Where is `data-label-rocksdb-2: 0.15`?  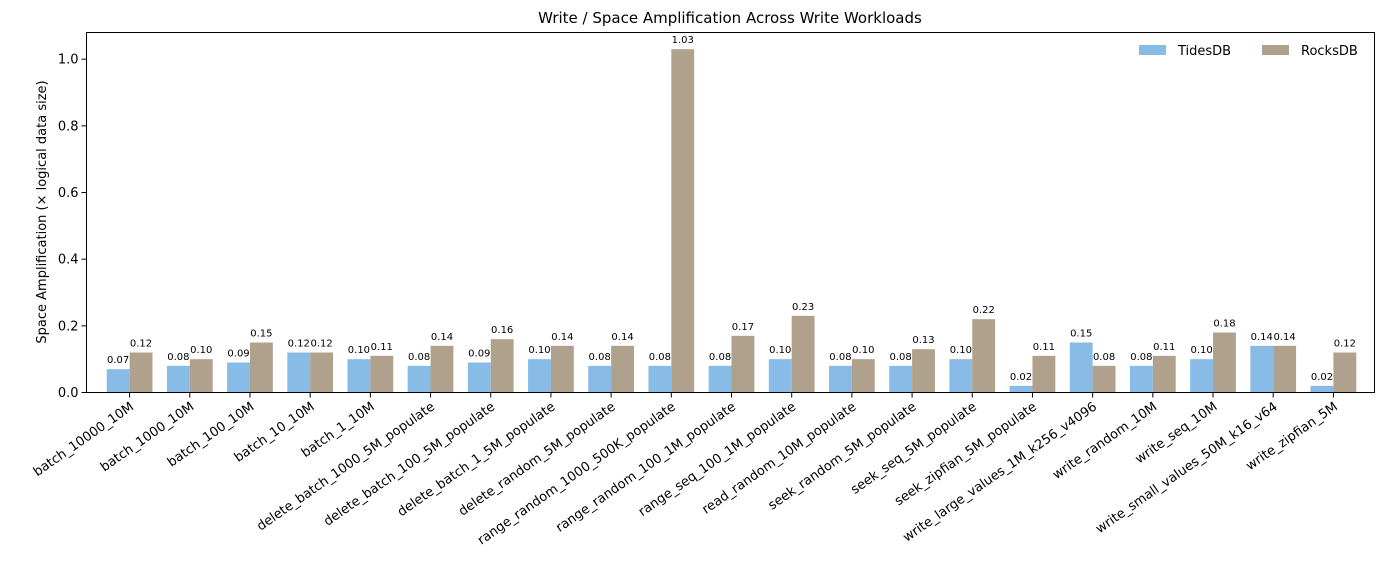 data-label-rocksdb-2: 0.15 is located at coordinates (261, 334).